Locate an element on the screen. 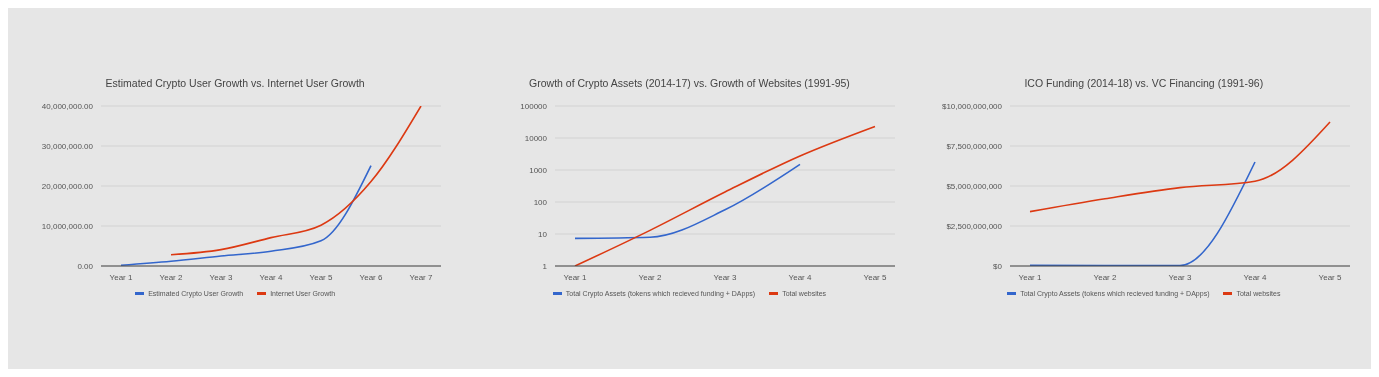 This screenshot has width=1379, height=377. y-tick-label: $2,500,000,000 is located at coordinates (974, 226).